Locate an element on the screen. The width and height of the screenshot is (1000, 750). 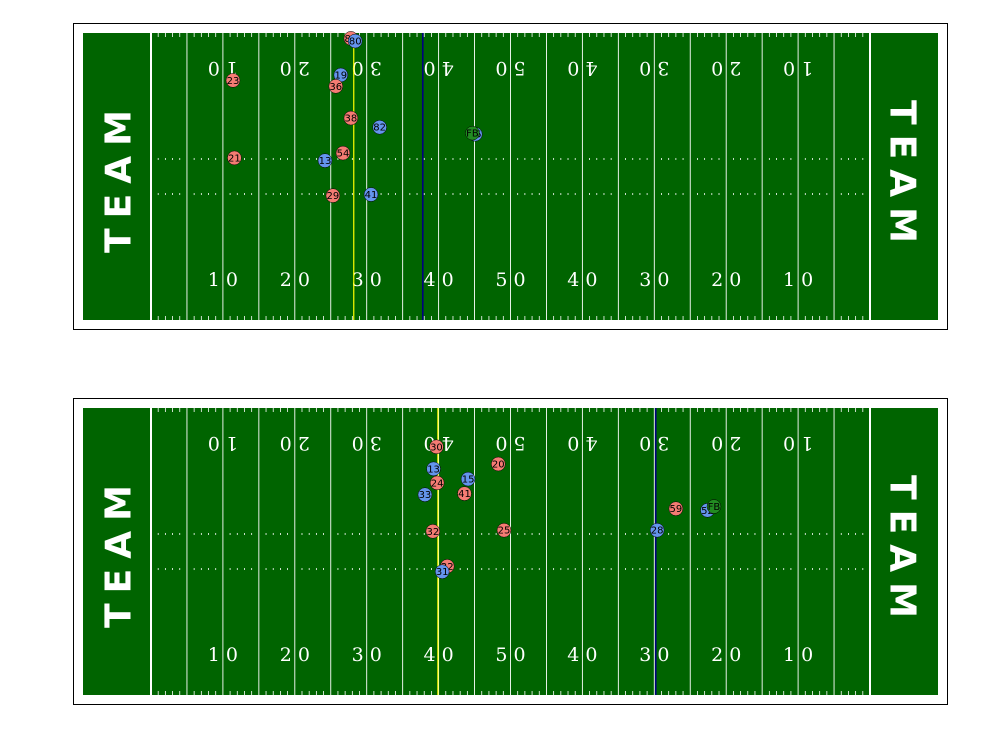
player-jersey: 31 is located at coordinates (442, 572).